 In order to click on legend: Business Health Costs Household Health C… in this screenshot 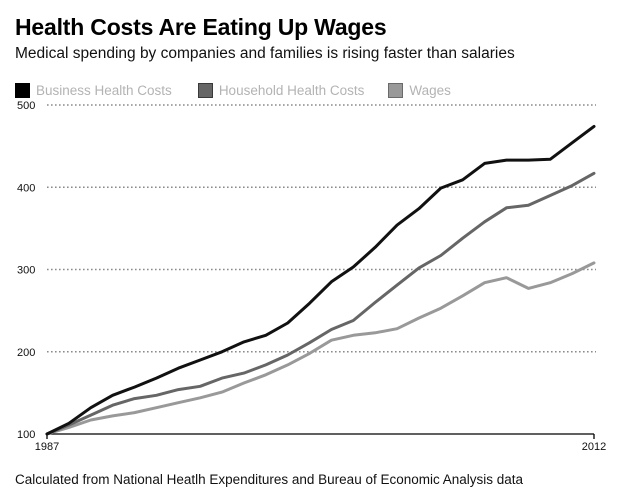, I will do `click(245, 90)`.